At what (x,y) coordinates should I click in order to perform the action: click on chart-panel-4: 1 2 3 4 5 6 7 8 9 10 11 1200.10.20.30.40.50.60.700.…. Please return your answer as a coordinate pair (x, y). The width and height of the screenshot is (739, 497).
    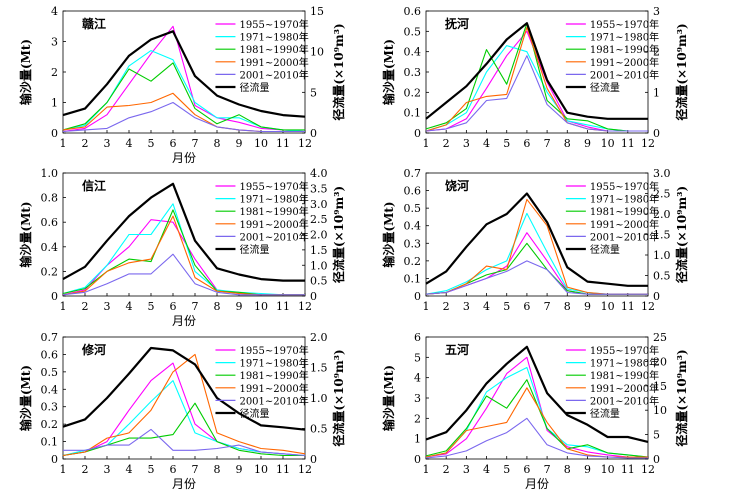
    Looking at the image, I should click on (535, 240).